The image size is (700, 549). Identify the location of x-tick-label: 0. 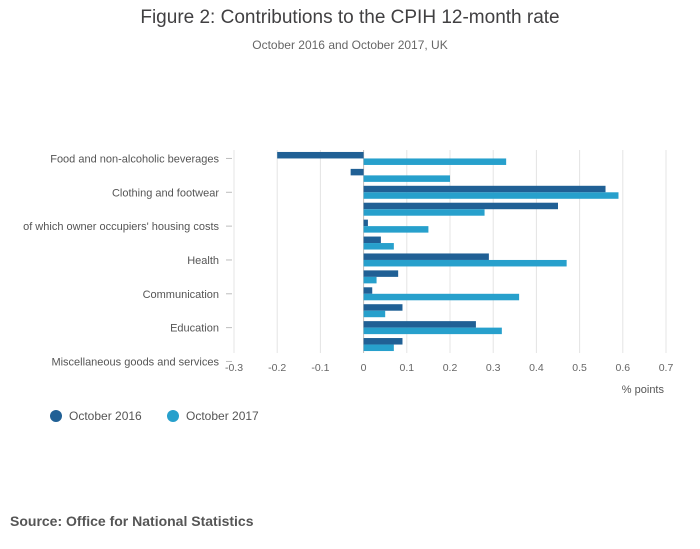
(364, 368).